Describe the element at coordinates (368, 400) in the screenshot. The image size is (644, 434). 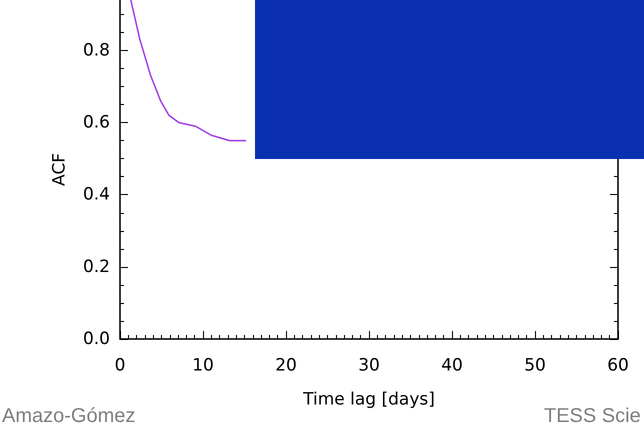
I see `x-axis-title: Time lag [days]` at that location.